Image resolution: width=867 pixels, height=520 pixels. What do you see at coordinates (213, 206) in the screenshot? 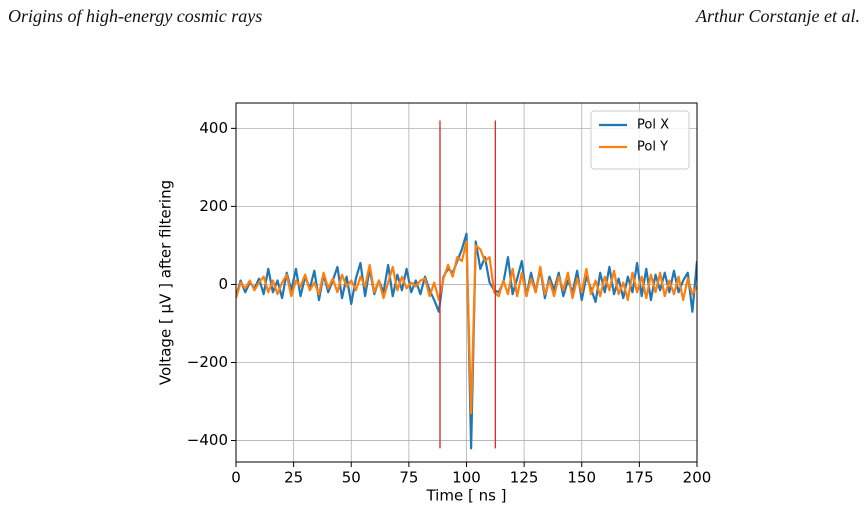
I see `y-tick-label: 200` at bounding box center [213, 206].